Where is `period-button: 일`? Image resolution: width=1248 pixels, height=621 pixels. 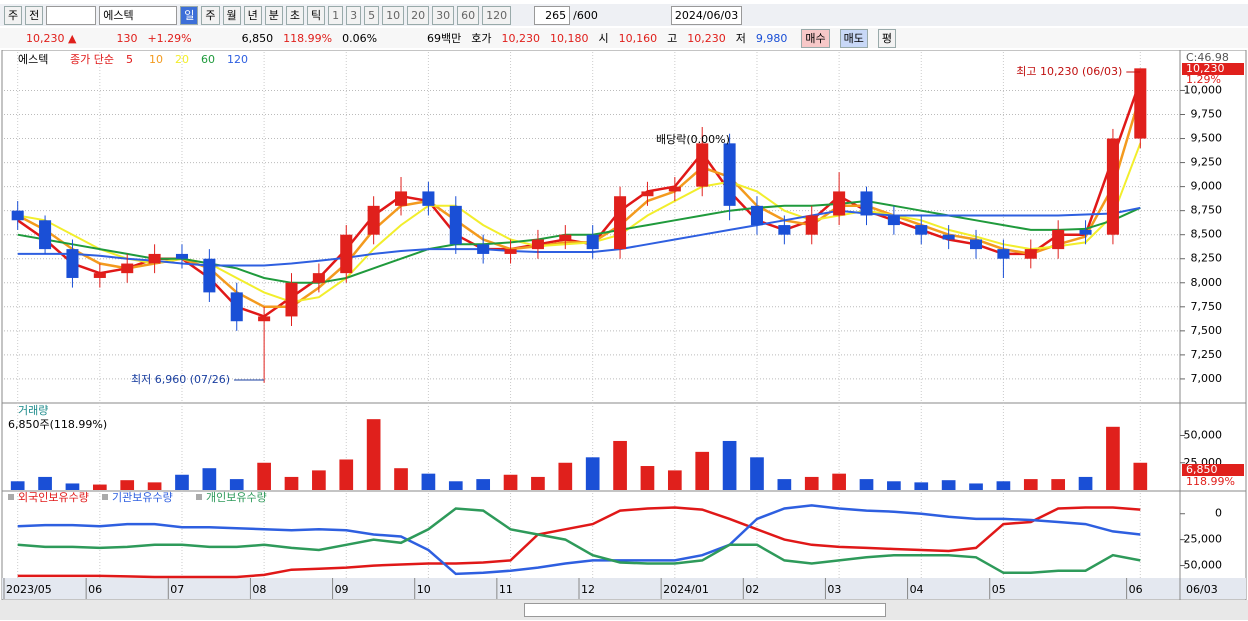
period-button: 일 is located at coordinates (189, 15).